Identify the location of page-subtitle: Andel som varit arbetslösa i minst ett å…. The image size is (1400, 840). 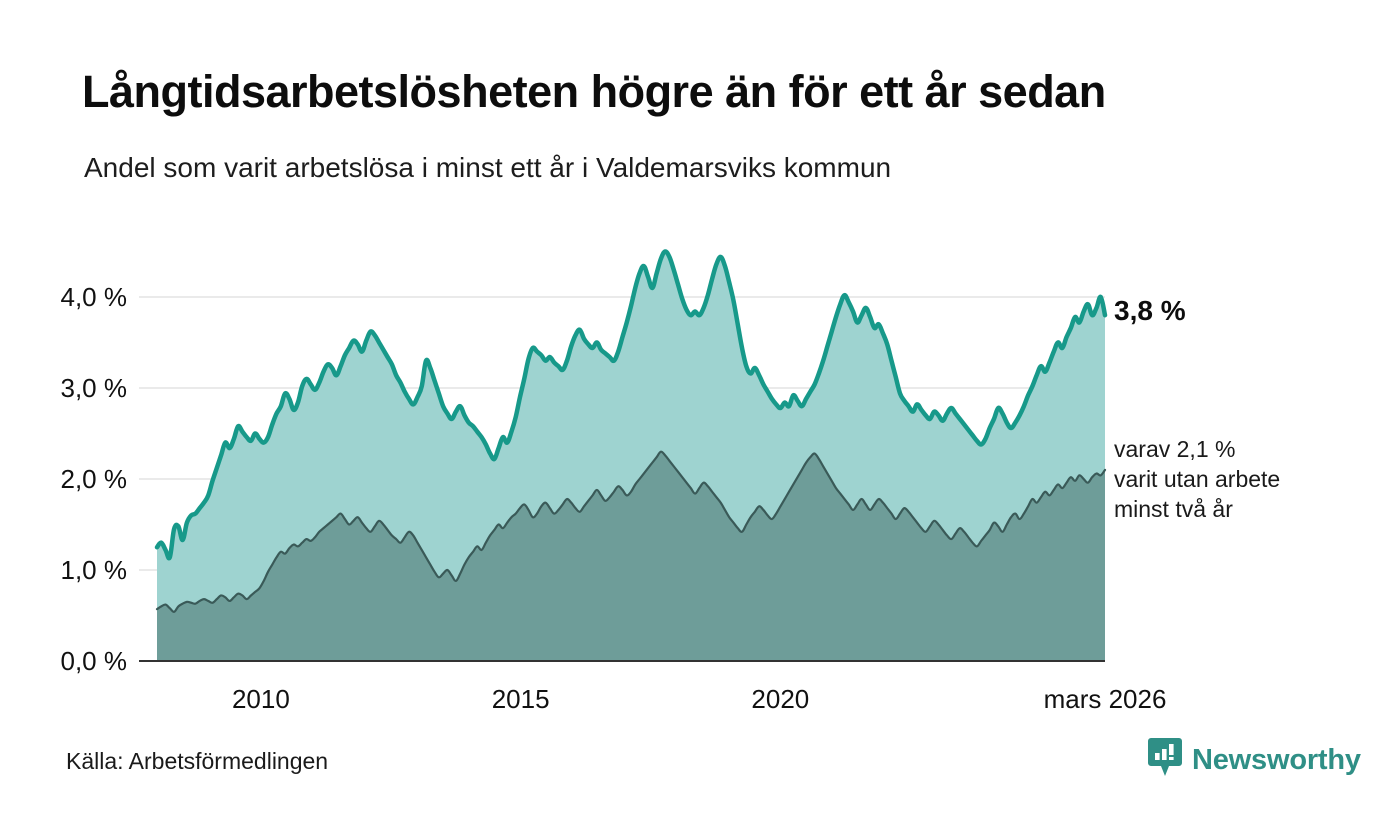
(488, 167).